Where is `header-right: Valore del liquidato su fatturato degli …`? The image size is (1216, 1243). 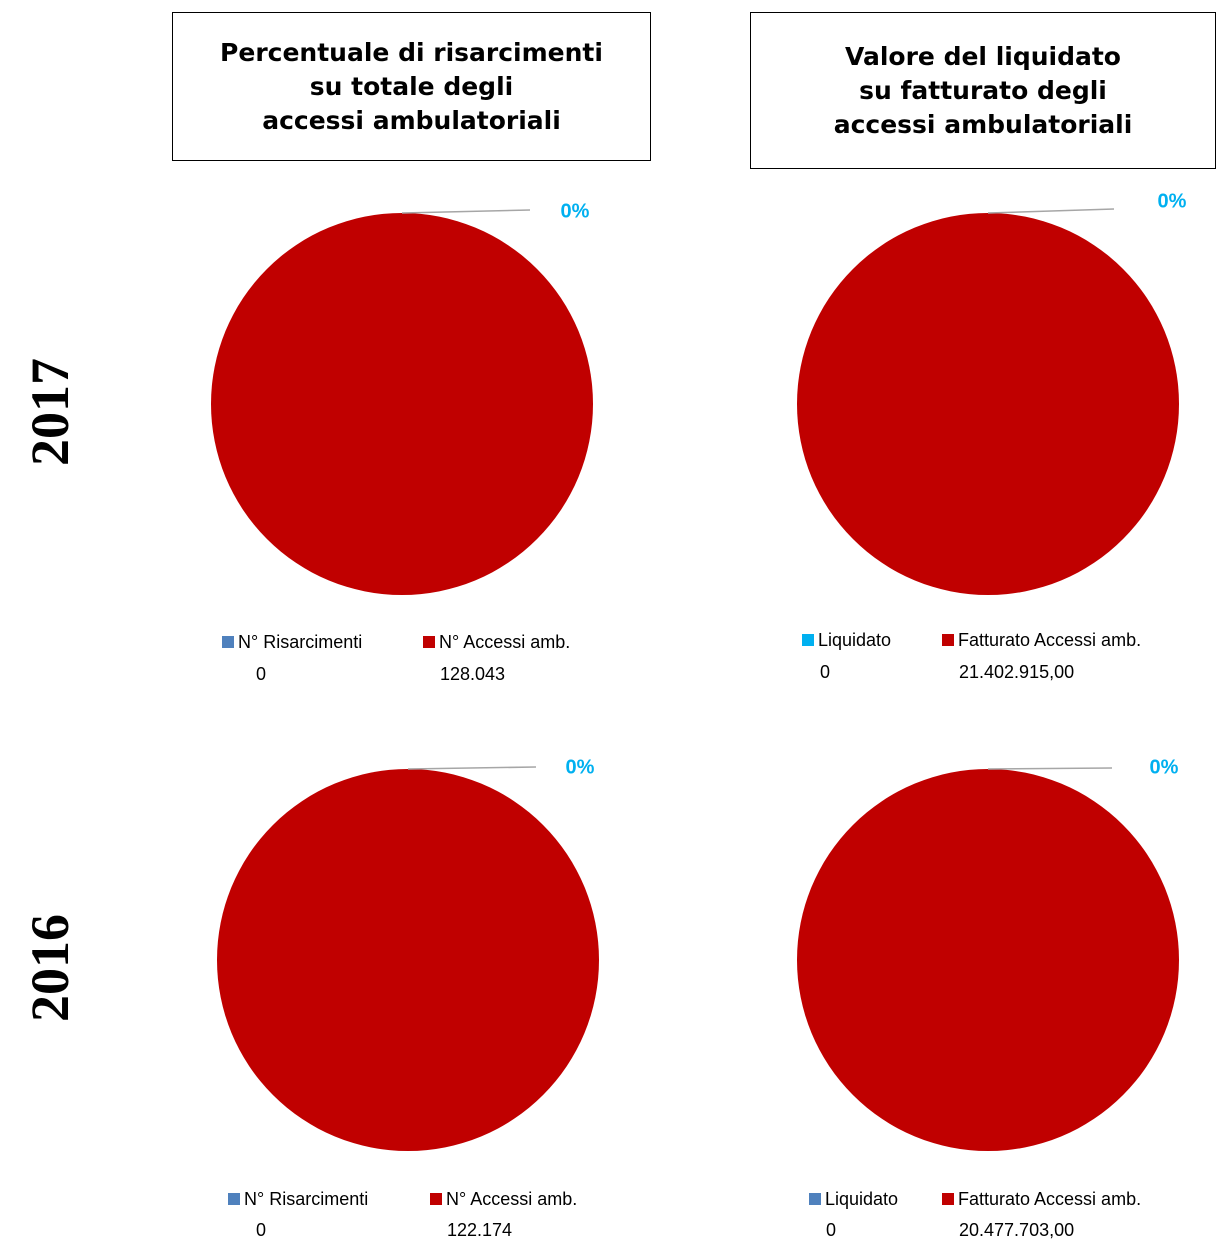 header-right: Valore del liquidato su fatturato degli … is located at coordinates (983, 90).